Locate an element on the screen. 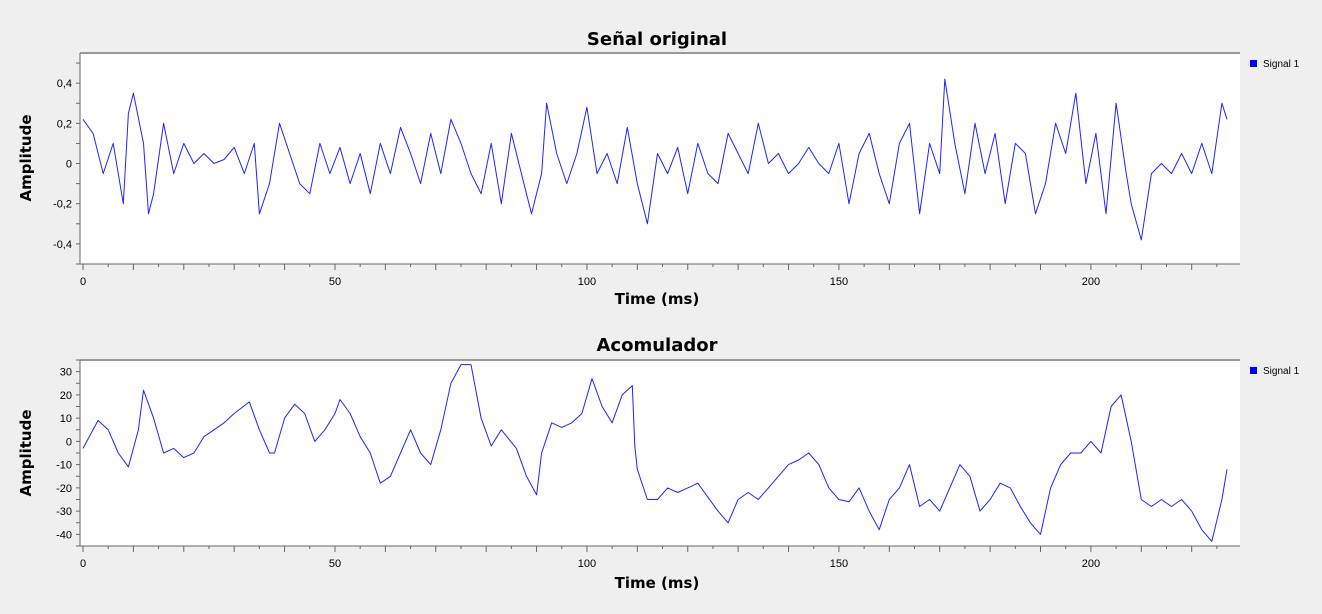 The height and width of the screenshot is (614, 1322). y-tick-label: 30 is located at coordinates (66, 373).